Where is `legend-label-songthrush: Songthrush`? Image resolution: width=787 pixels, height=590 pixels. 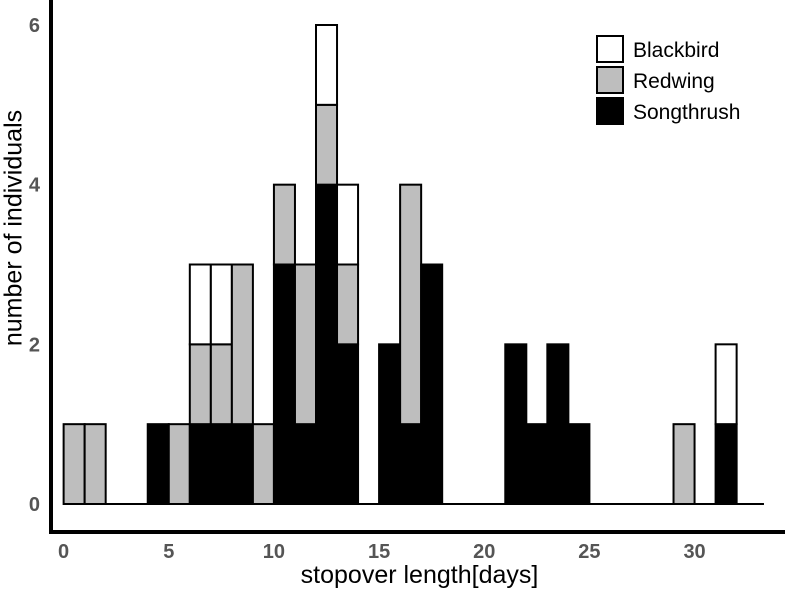
legend-label-songthrush: Songthrush is located at coordinates (686, 112).